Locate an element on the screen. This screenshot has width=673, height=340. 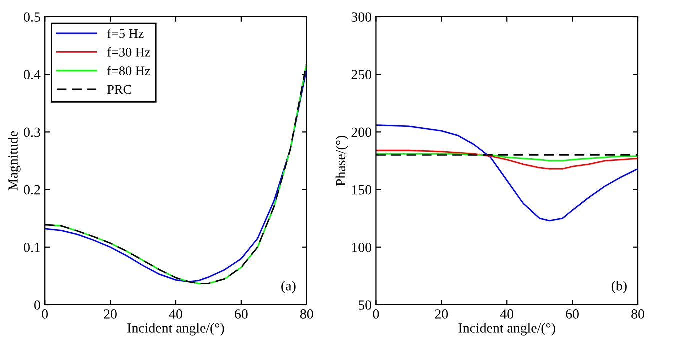
y-tick-label: 0 is located at coordinates (37, 305).